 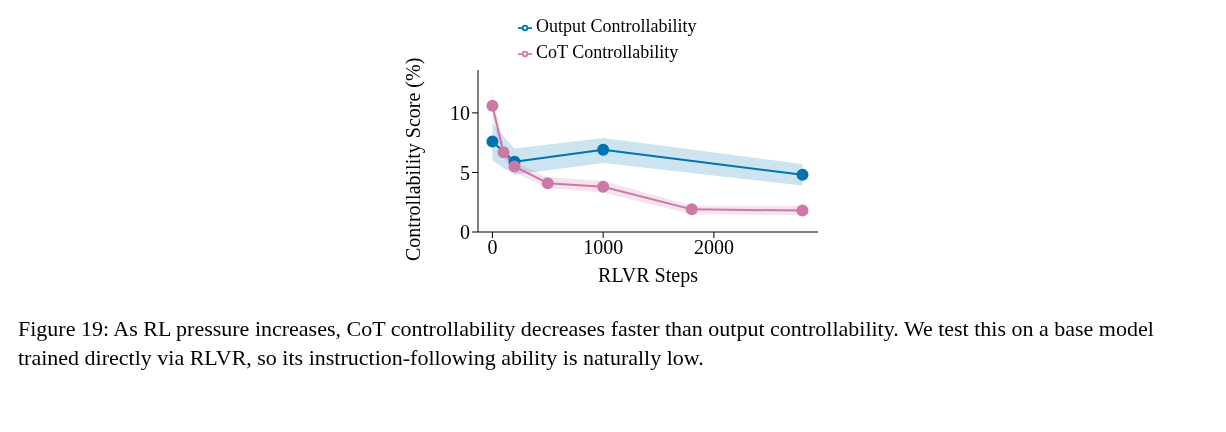 What do you see at coordinates (713, 247) in the screenshot?
I see `x-tick-label: 2000` at bounding box center [713, 247].